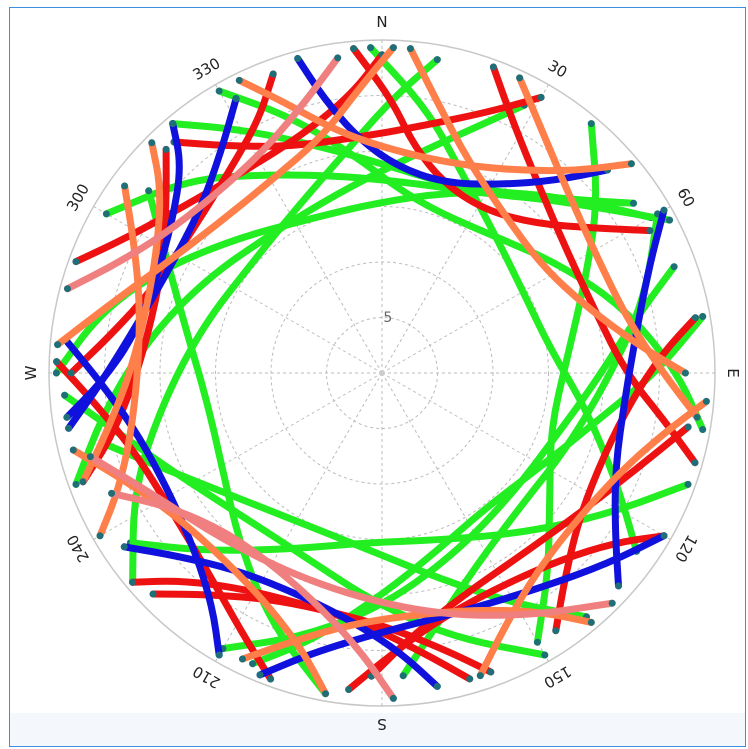  I want to click on elevation-tick-label: 5, so click(387, 318).